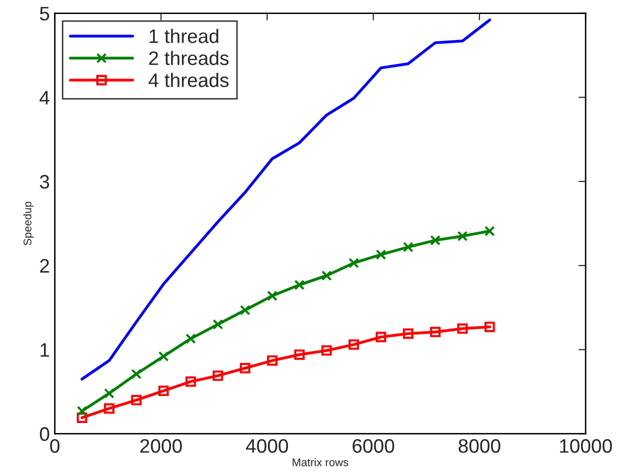 The width and height of the screenshot is (623, 474). What do you see at coordinates (55, 446) in the screenshot?
I see `x-tick-label: 0` at bounding box center [55, 446].